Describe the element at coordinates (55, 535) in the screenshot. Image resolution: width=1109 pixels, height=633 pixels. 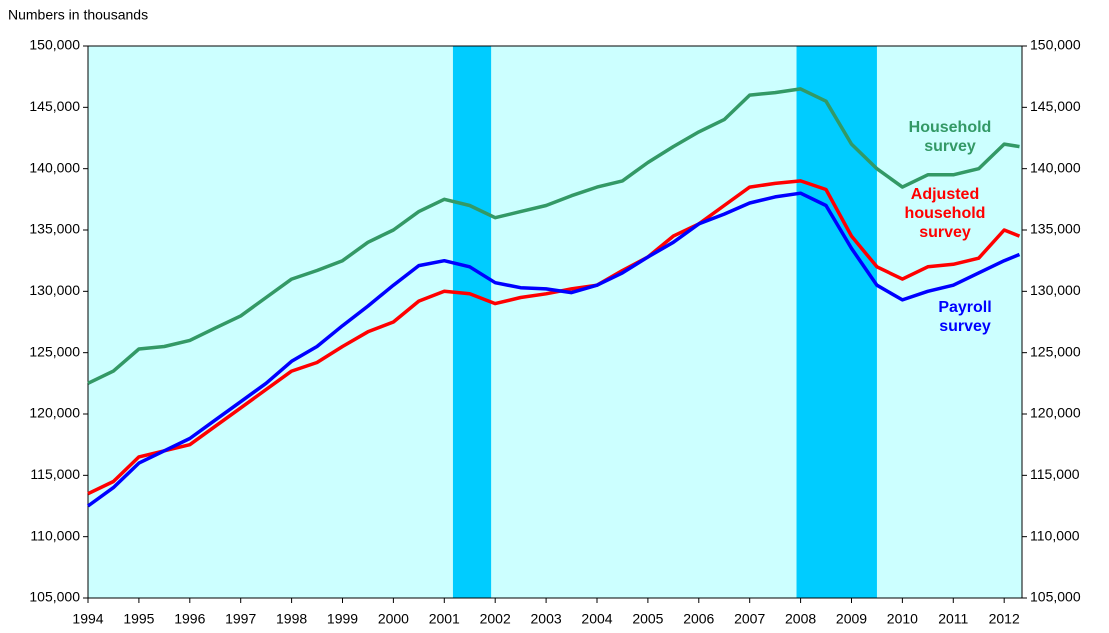
I see `y-tick-label: 110,000` at that location.